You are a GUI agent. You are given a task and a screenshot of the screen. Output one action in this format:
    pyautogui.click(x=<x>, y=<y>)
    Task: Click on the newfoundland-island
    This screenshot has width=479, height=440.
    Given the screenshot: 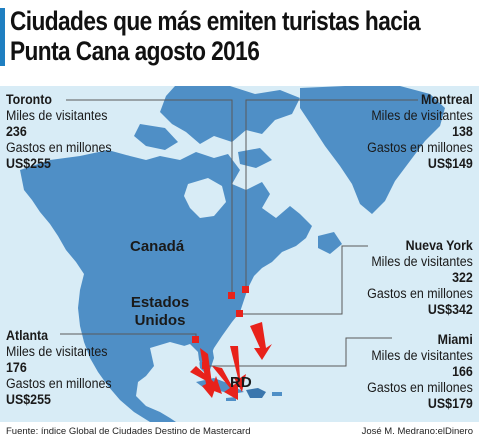 What is the action you would take?
    pyautogui.click(x=330, y=243)
    